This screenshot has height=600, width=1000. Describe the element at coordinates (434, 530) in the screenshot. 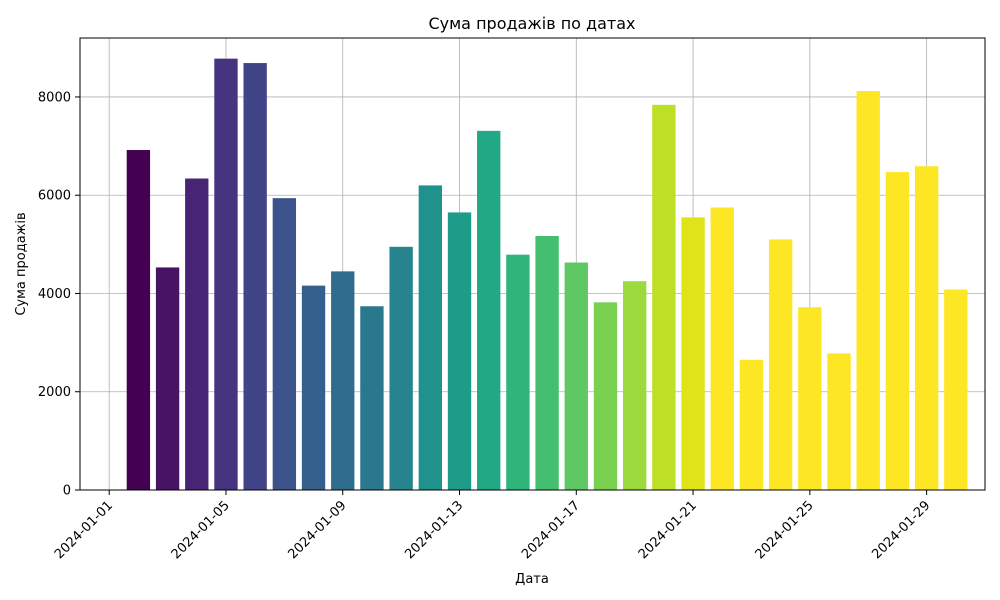

I see `x-tick-label: 2024-01-13` at that location.